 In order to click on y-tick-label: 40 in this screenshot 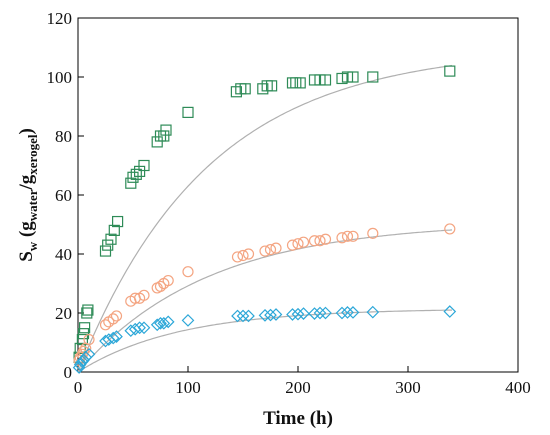, I will do `click(63, 254)`.